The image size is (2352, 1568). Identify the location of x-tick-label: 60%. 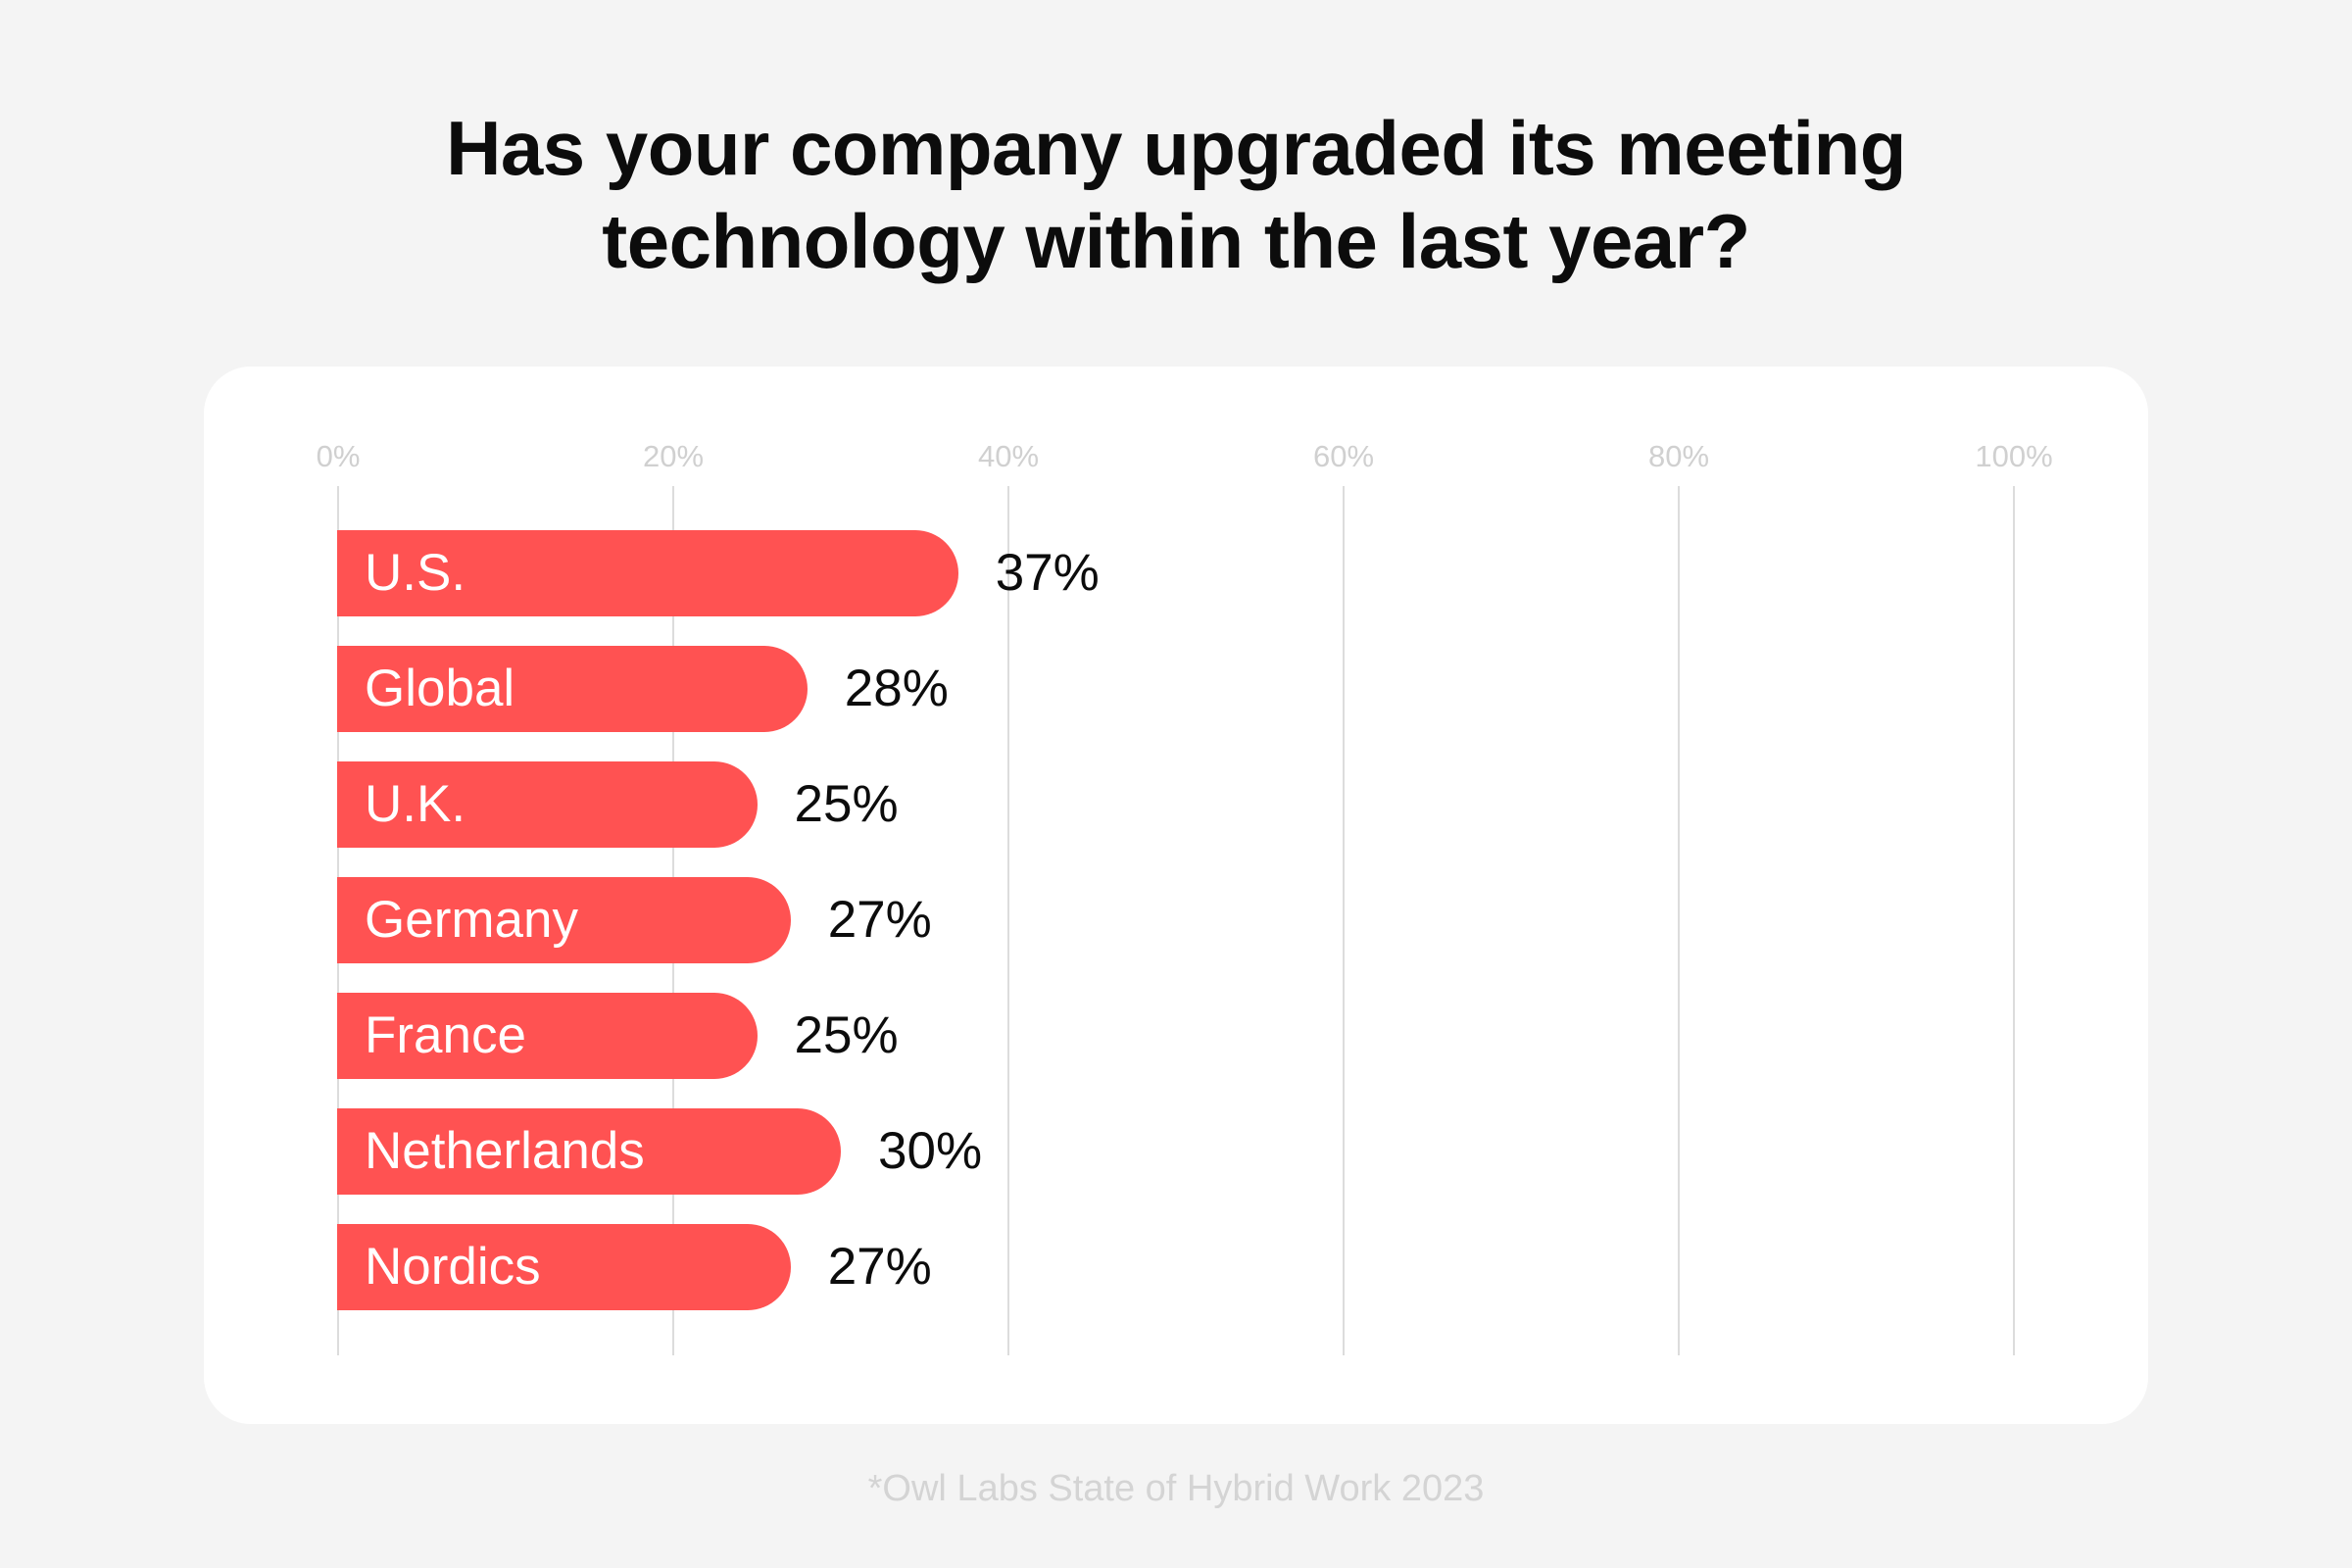
(1343, 456).